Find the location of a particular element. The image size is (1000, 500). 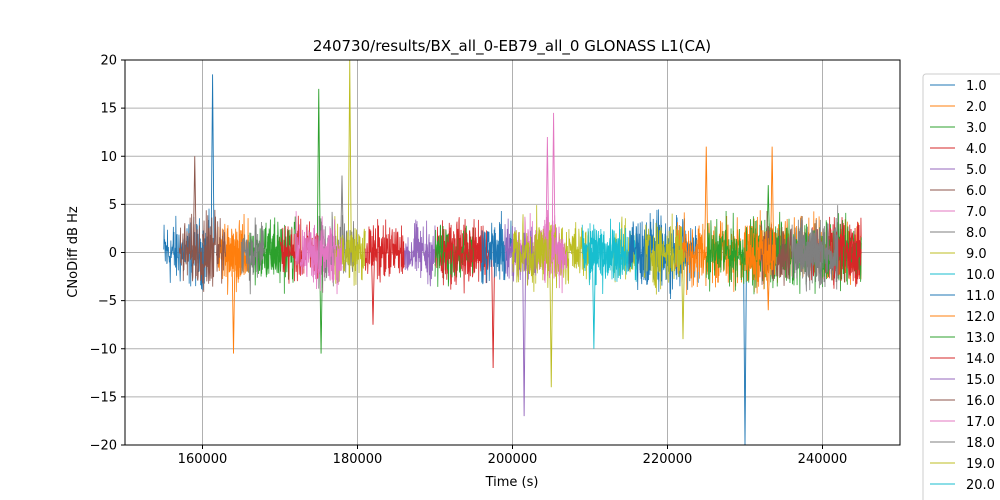

legend-label: 7.0 is located at coordinates (976, 212).